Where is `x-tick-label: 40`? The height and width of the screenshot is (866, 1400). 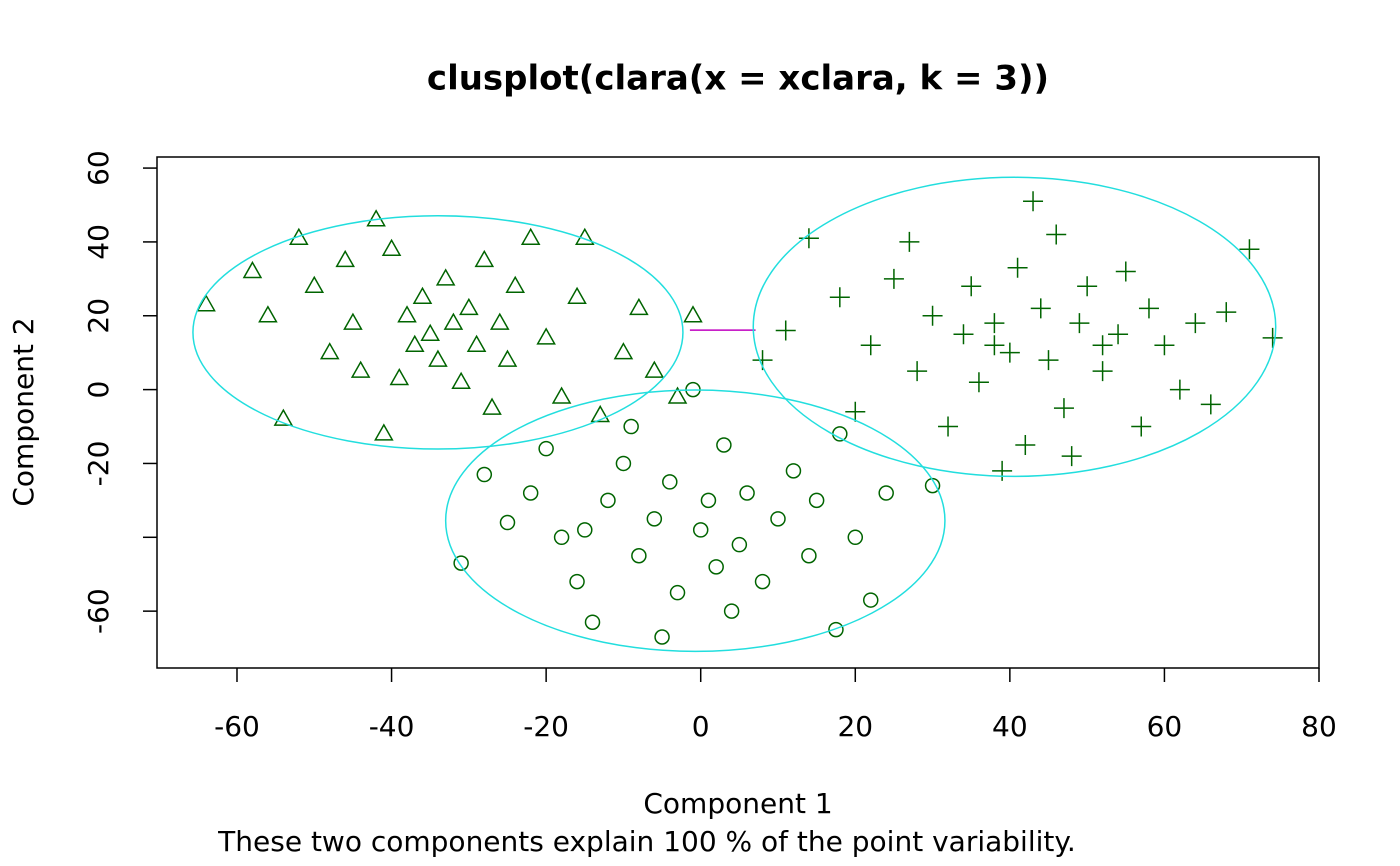
x-tick-label: 40 is located at coordinates (1010, 726).